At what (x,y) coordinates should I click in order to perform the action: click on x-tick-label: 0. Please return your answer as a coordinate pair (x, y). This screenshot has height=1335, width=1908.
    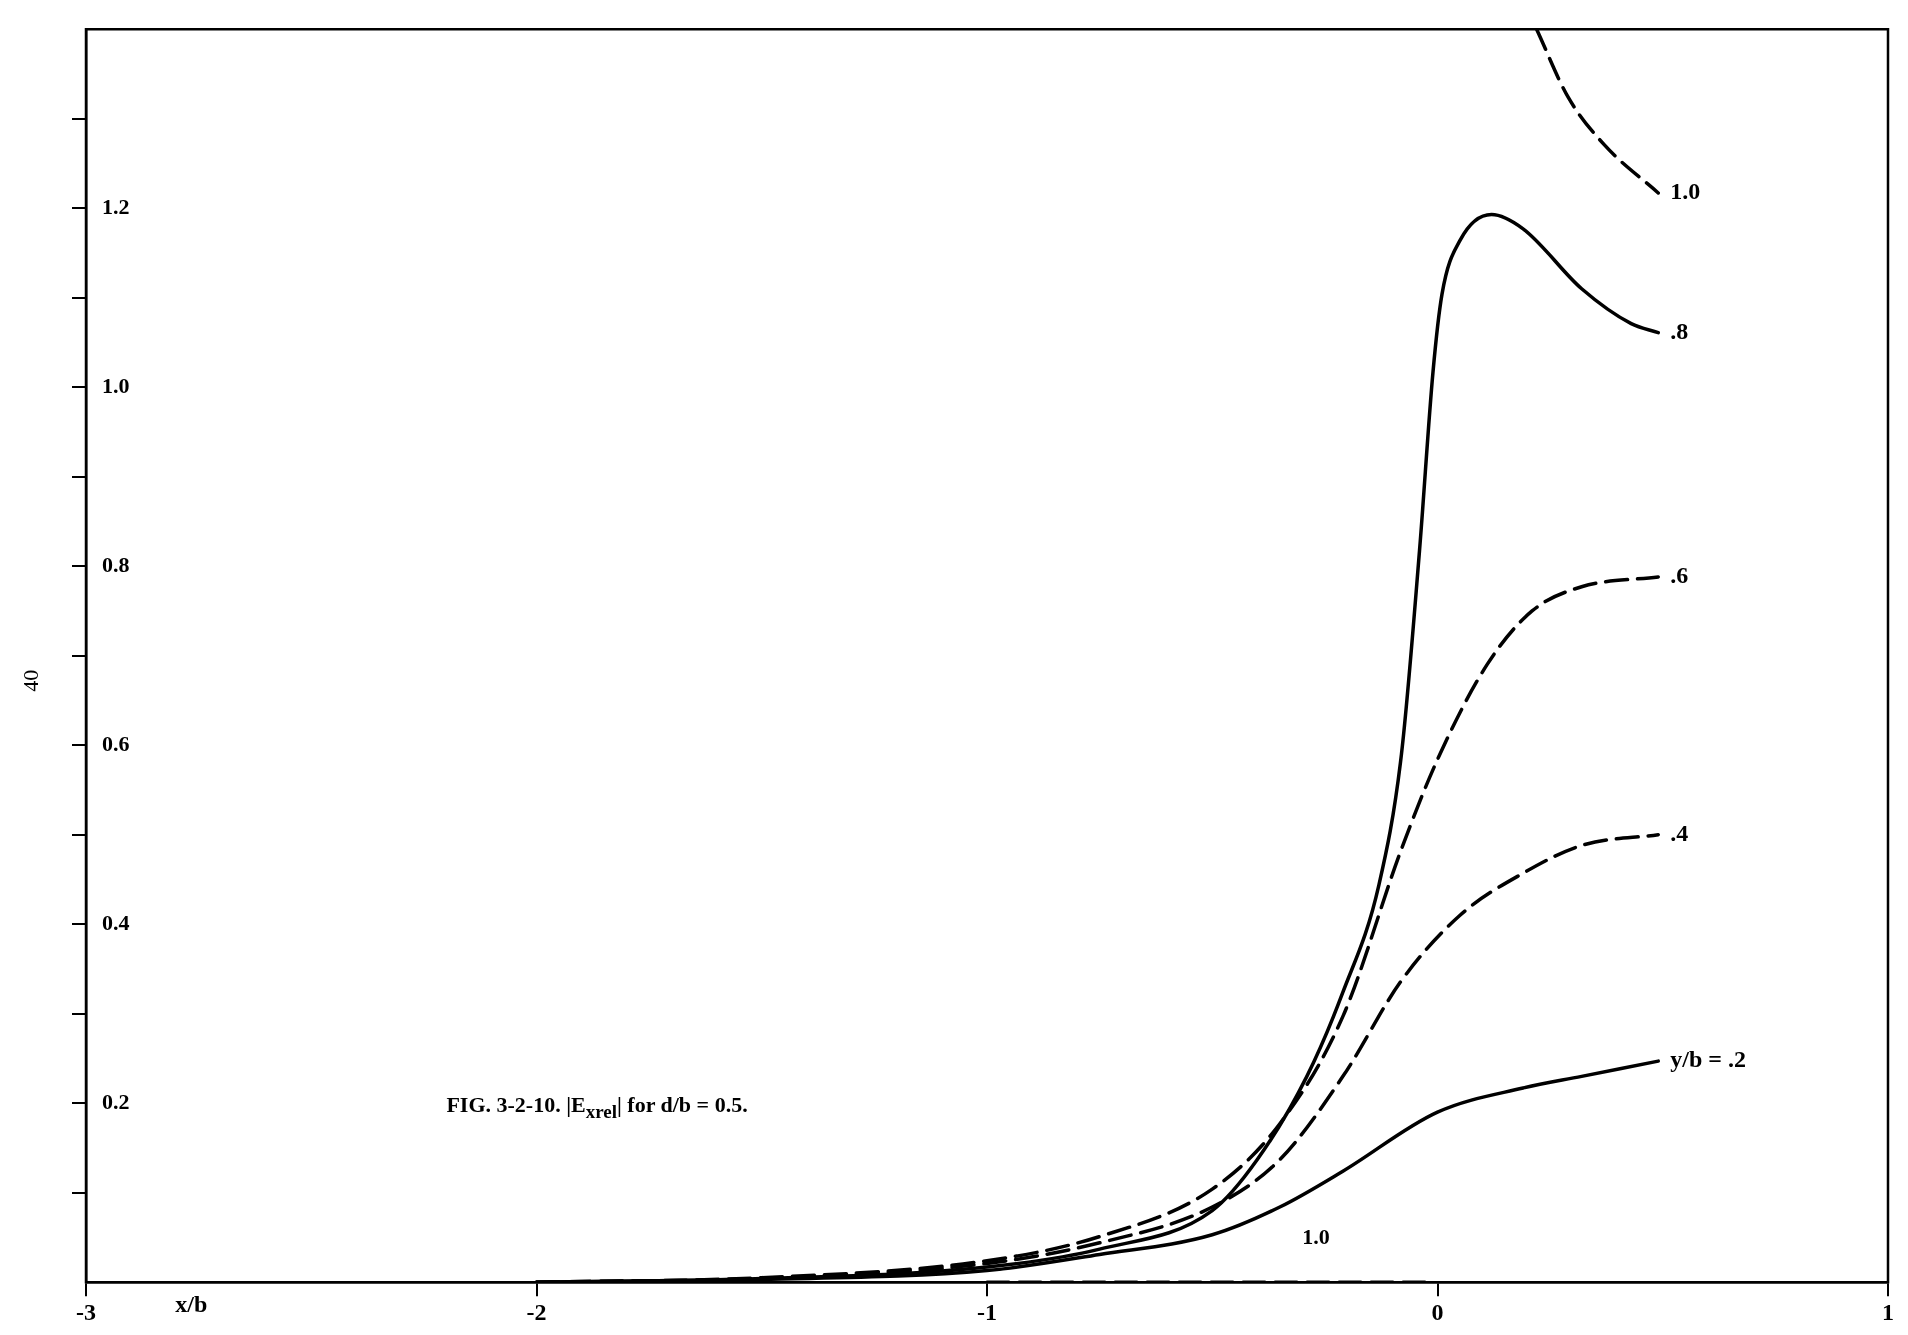
    Looking at the image, I should click on (1437, 1311).